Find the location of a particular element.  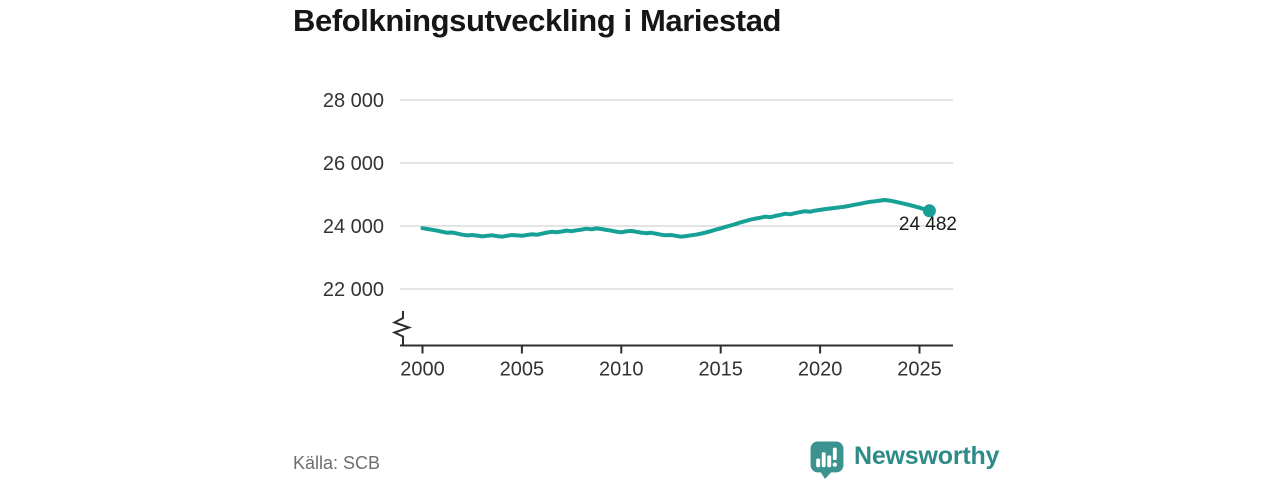

source-label: Källa: SCB is located at coordinates (337, 463).